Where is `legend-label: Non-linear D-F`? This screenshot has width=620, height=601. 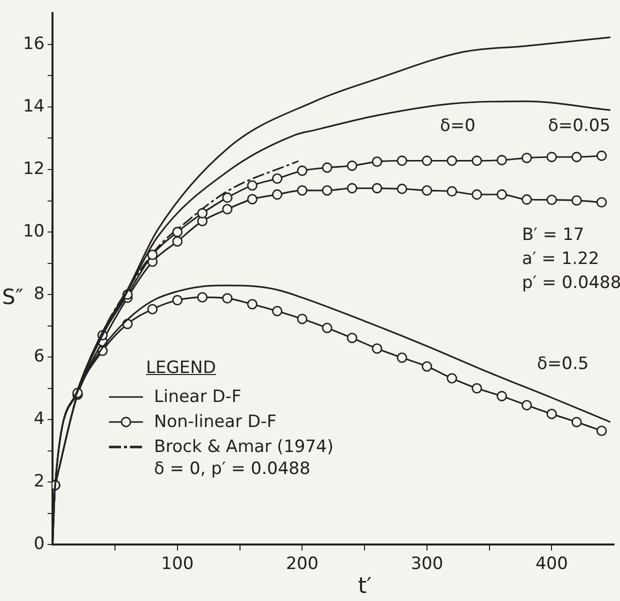
legend-label: Non-linear D-F is located at coordinates (215, 422).